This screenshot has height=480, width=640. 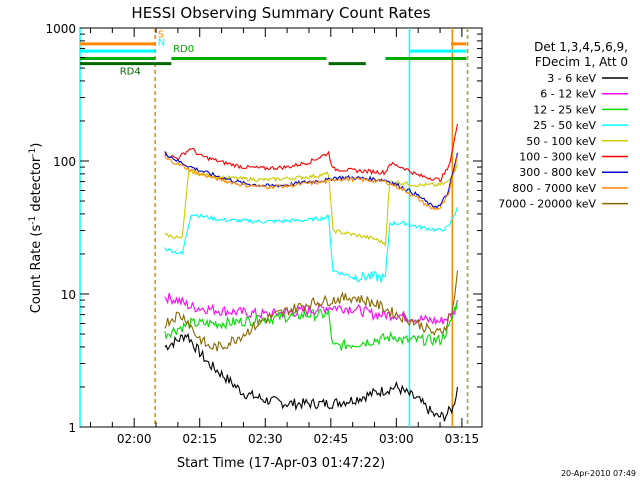 I want to click on y-axis-label-sup1: -1, so click(x=33, y=220).